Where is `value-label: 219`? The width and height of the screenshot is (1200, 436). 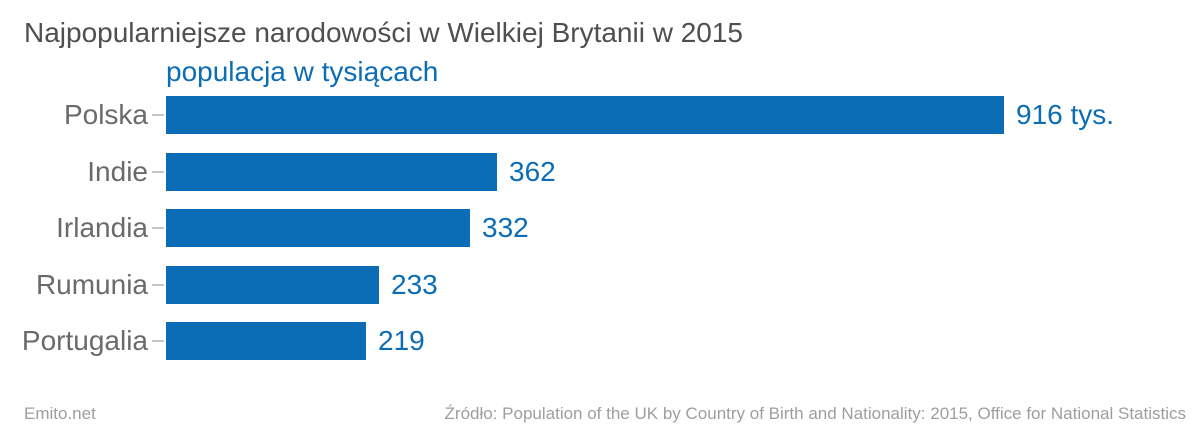 value-label: 219 is located at coordinates (401, 340).